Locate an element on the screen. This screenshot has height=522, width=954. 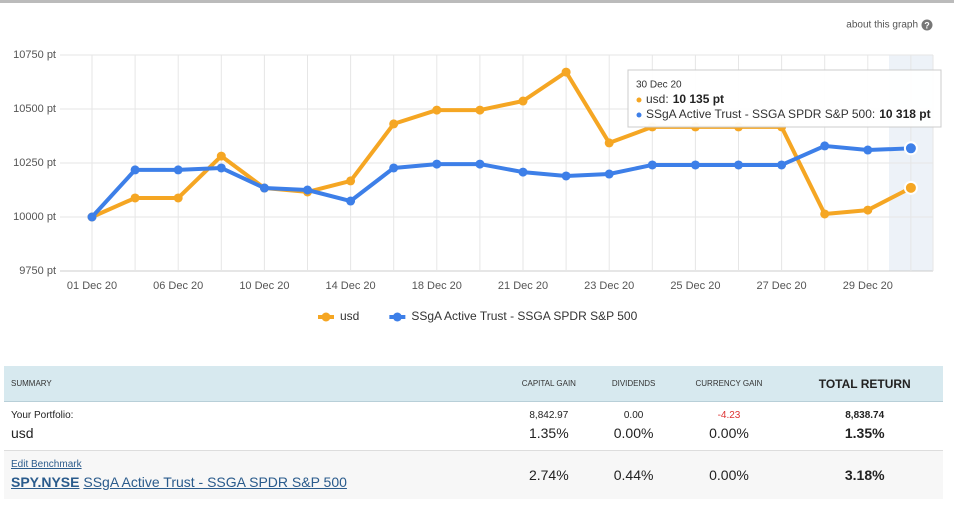
x-tick-label: 29 Dec 20 is located at coordinates (868, 286).